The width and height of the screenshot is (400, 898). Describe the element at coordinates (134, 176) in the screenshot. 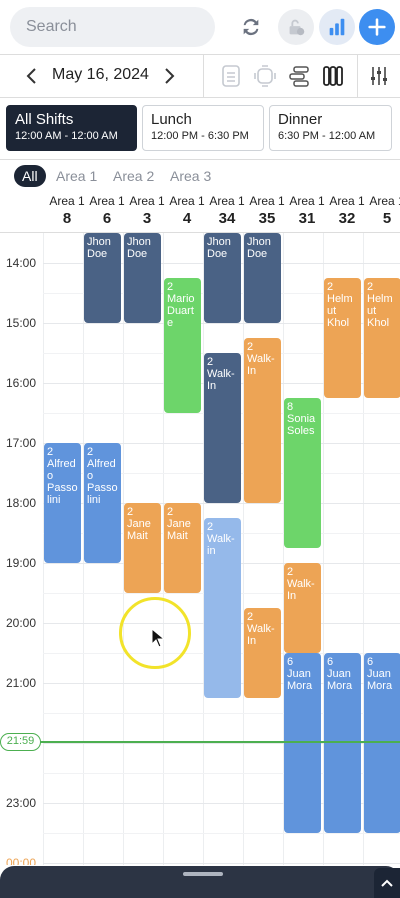

I see `area-chip-area-2: Area 2` at that location.